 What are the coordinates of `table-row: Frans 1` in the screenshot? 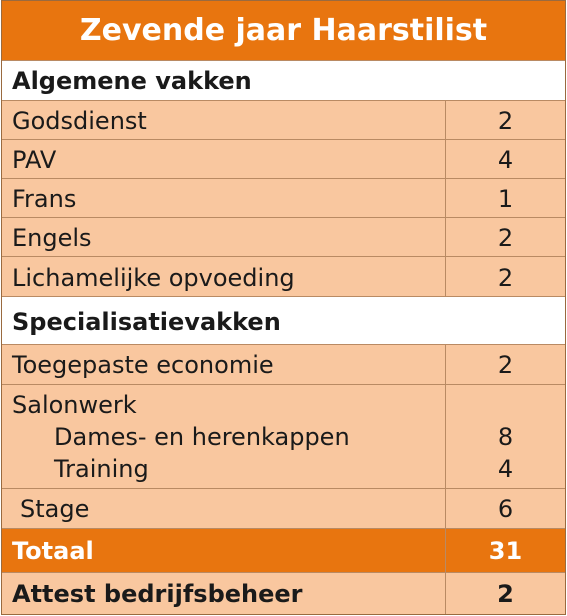 It's located at (283, 198).